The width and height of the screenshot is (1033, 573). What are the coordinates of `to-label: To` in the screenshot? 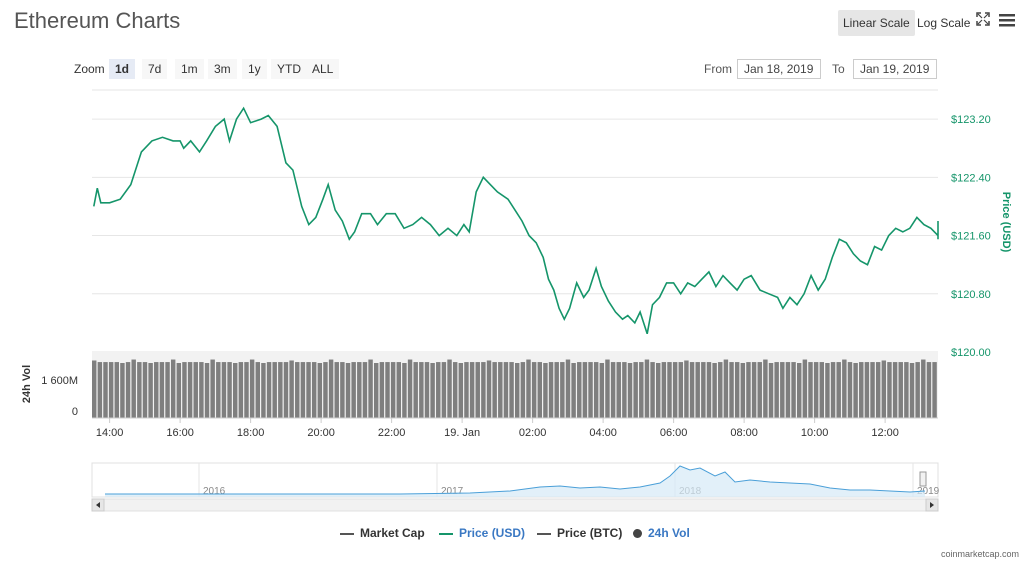 It's located at (838, 69).